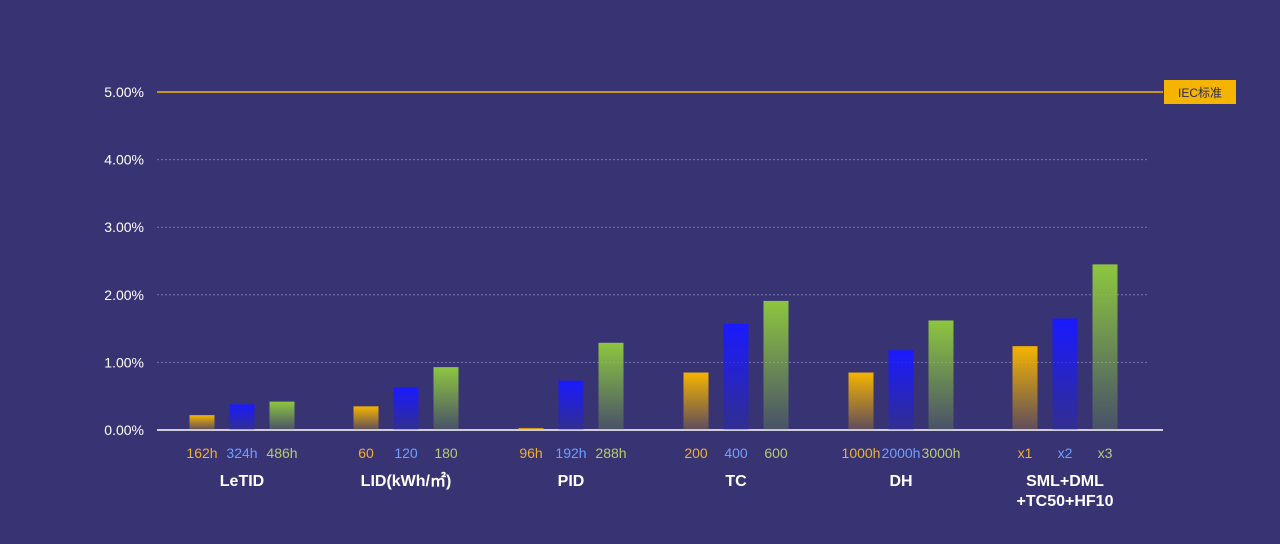  Describe the element at coordinates (1025, 453) in the screenshot. I see `bar-sub-label: x1` at that location.